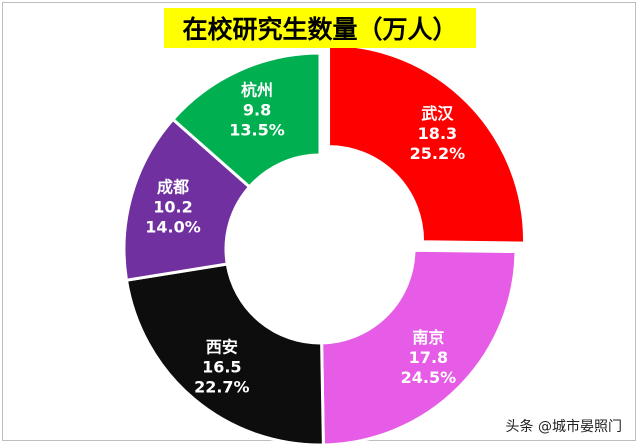 Image resolution: width=640 pixels, height=445 pixels. What do you see at coordinates (222, 346) in the screenshot?
I see `slice-label-category-2: 西安` at bounding box center [222, 346].